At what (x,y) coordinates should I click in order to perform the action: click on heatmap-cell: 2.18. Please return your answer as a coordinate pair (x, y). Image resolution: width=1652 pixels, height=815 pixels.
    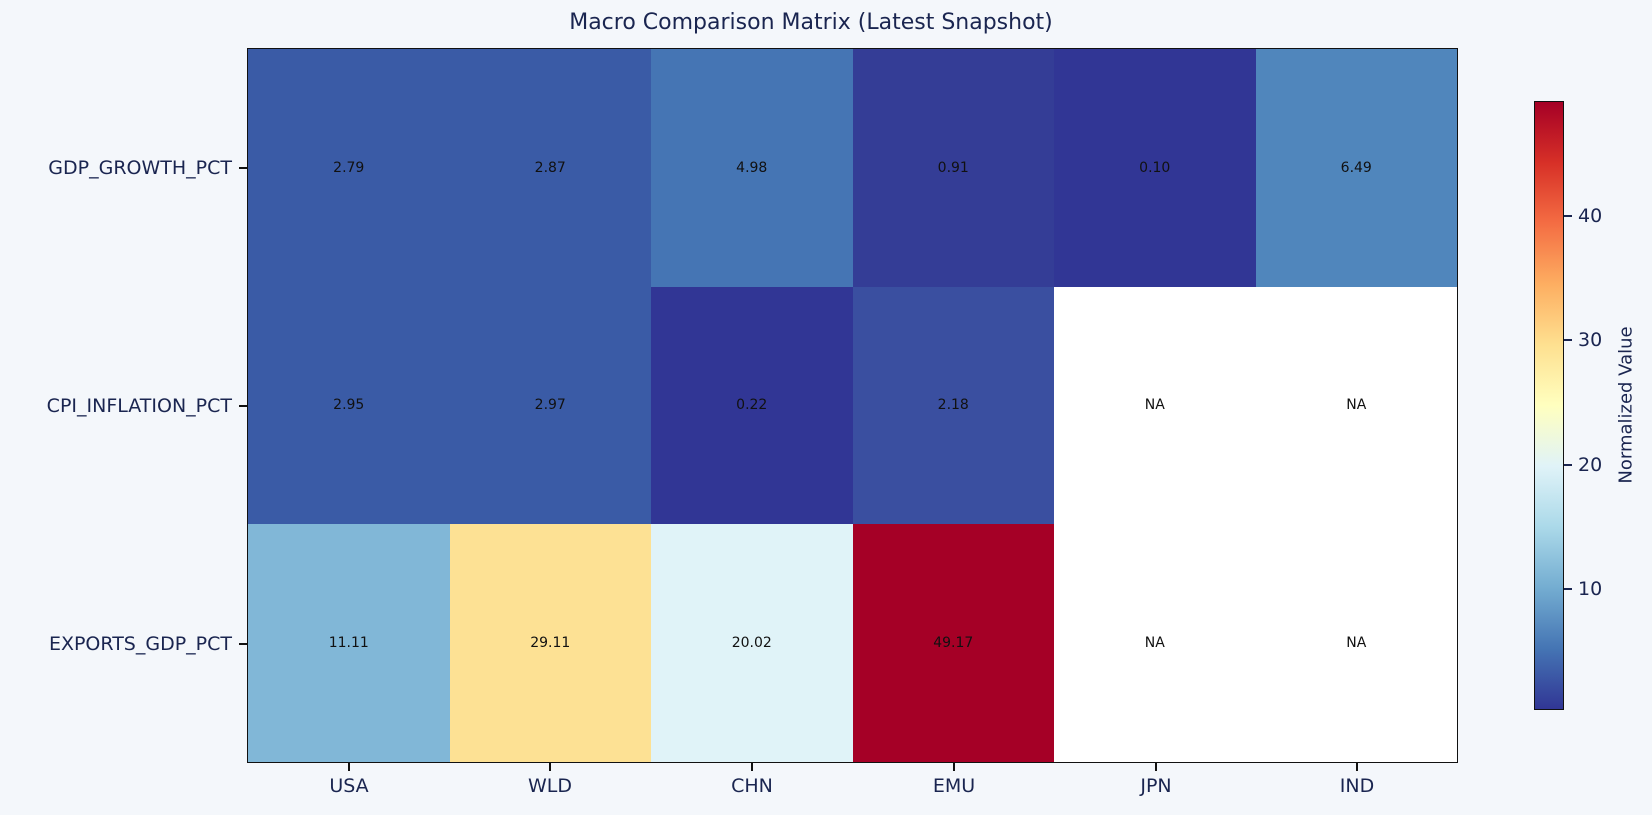
    Looking at the image, I should click on (953, 405).